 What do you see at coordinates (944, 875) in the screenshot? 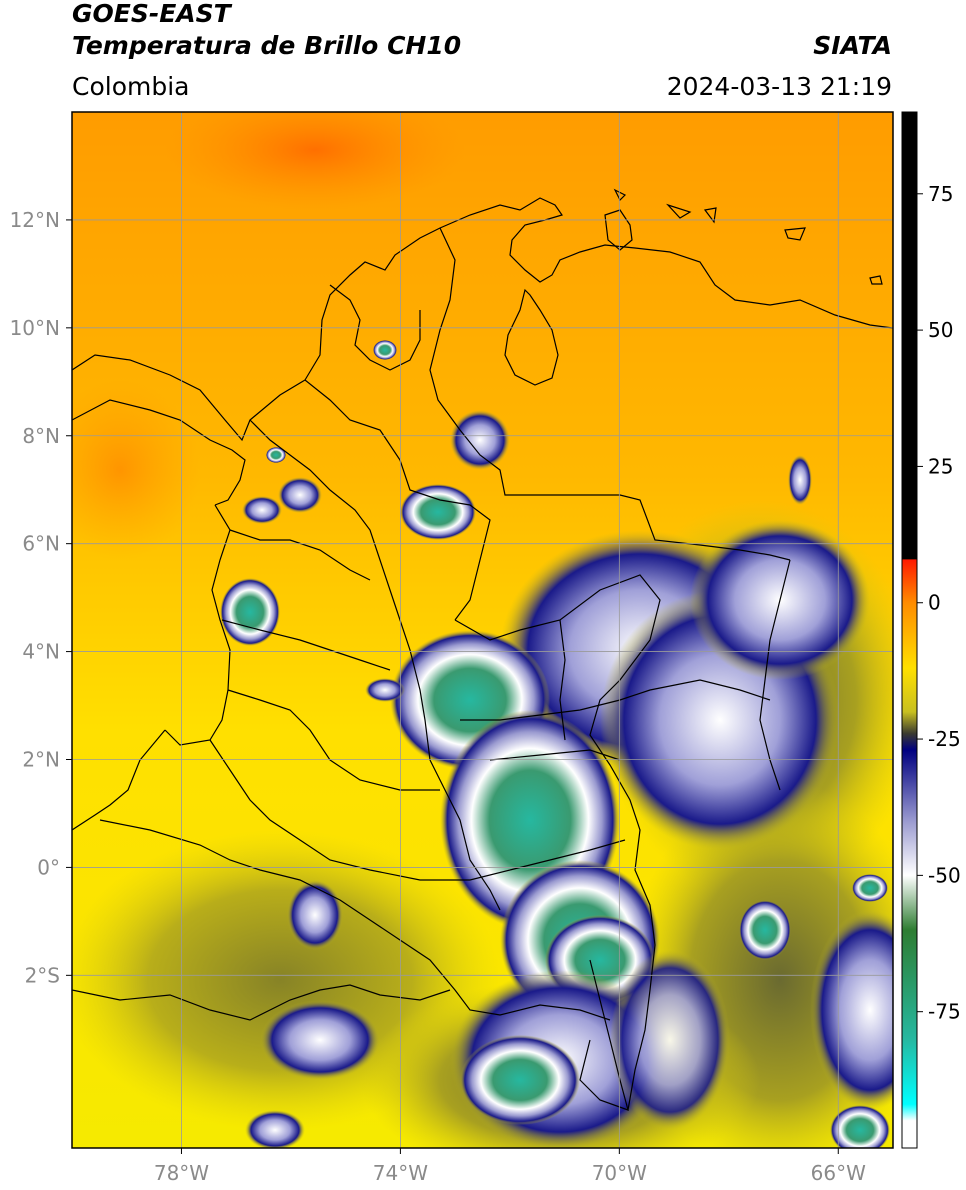
I see `colorbar-tick-label: -50` at bounding box center [944, 875].